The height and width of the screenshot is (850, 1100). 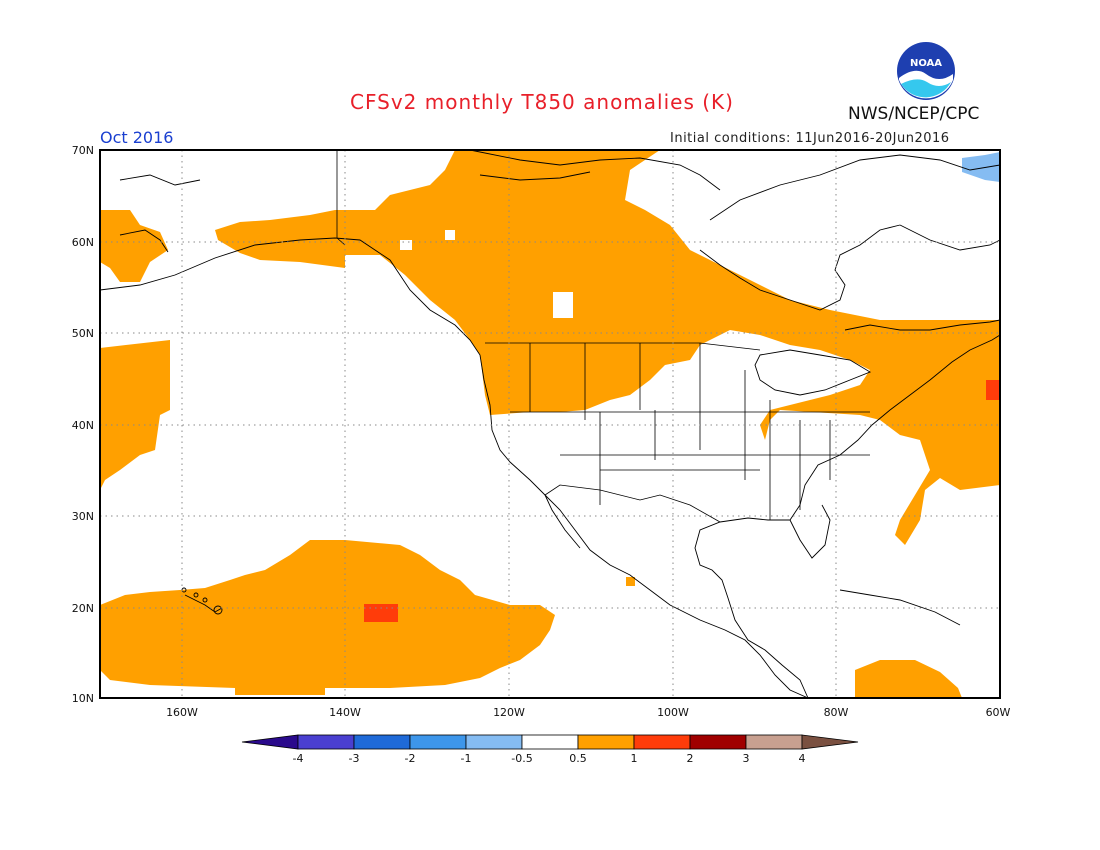 What do you see at coordinates (926, 71) in the screenshot?
I see `noaa-logo: NOAA` at bounding box center [926, 71].